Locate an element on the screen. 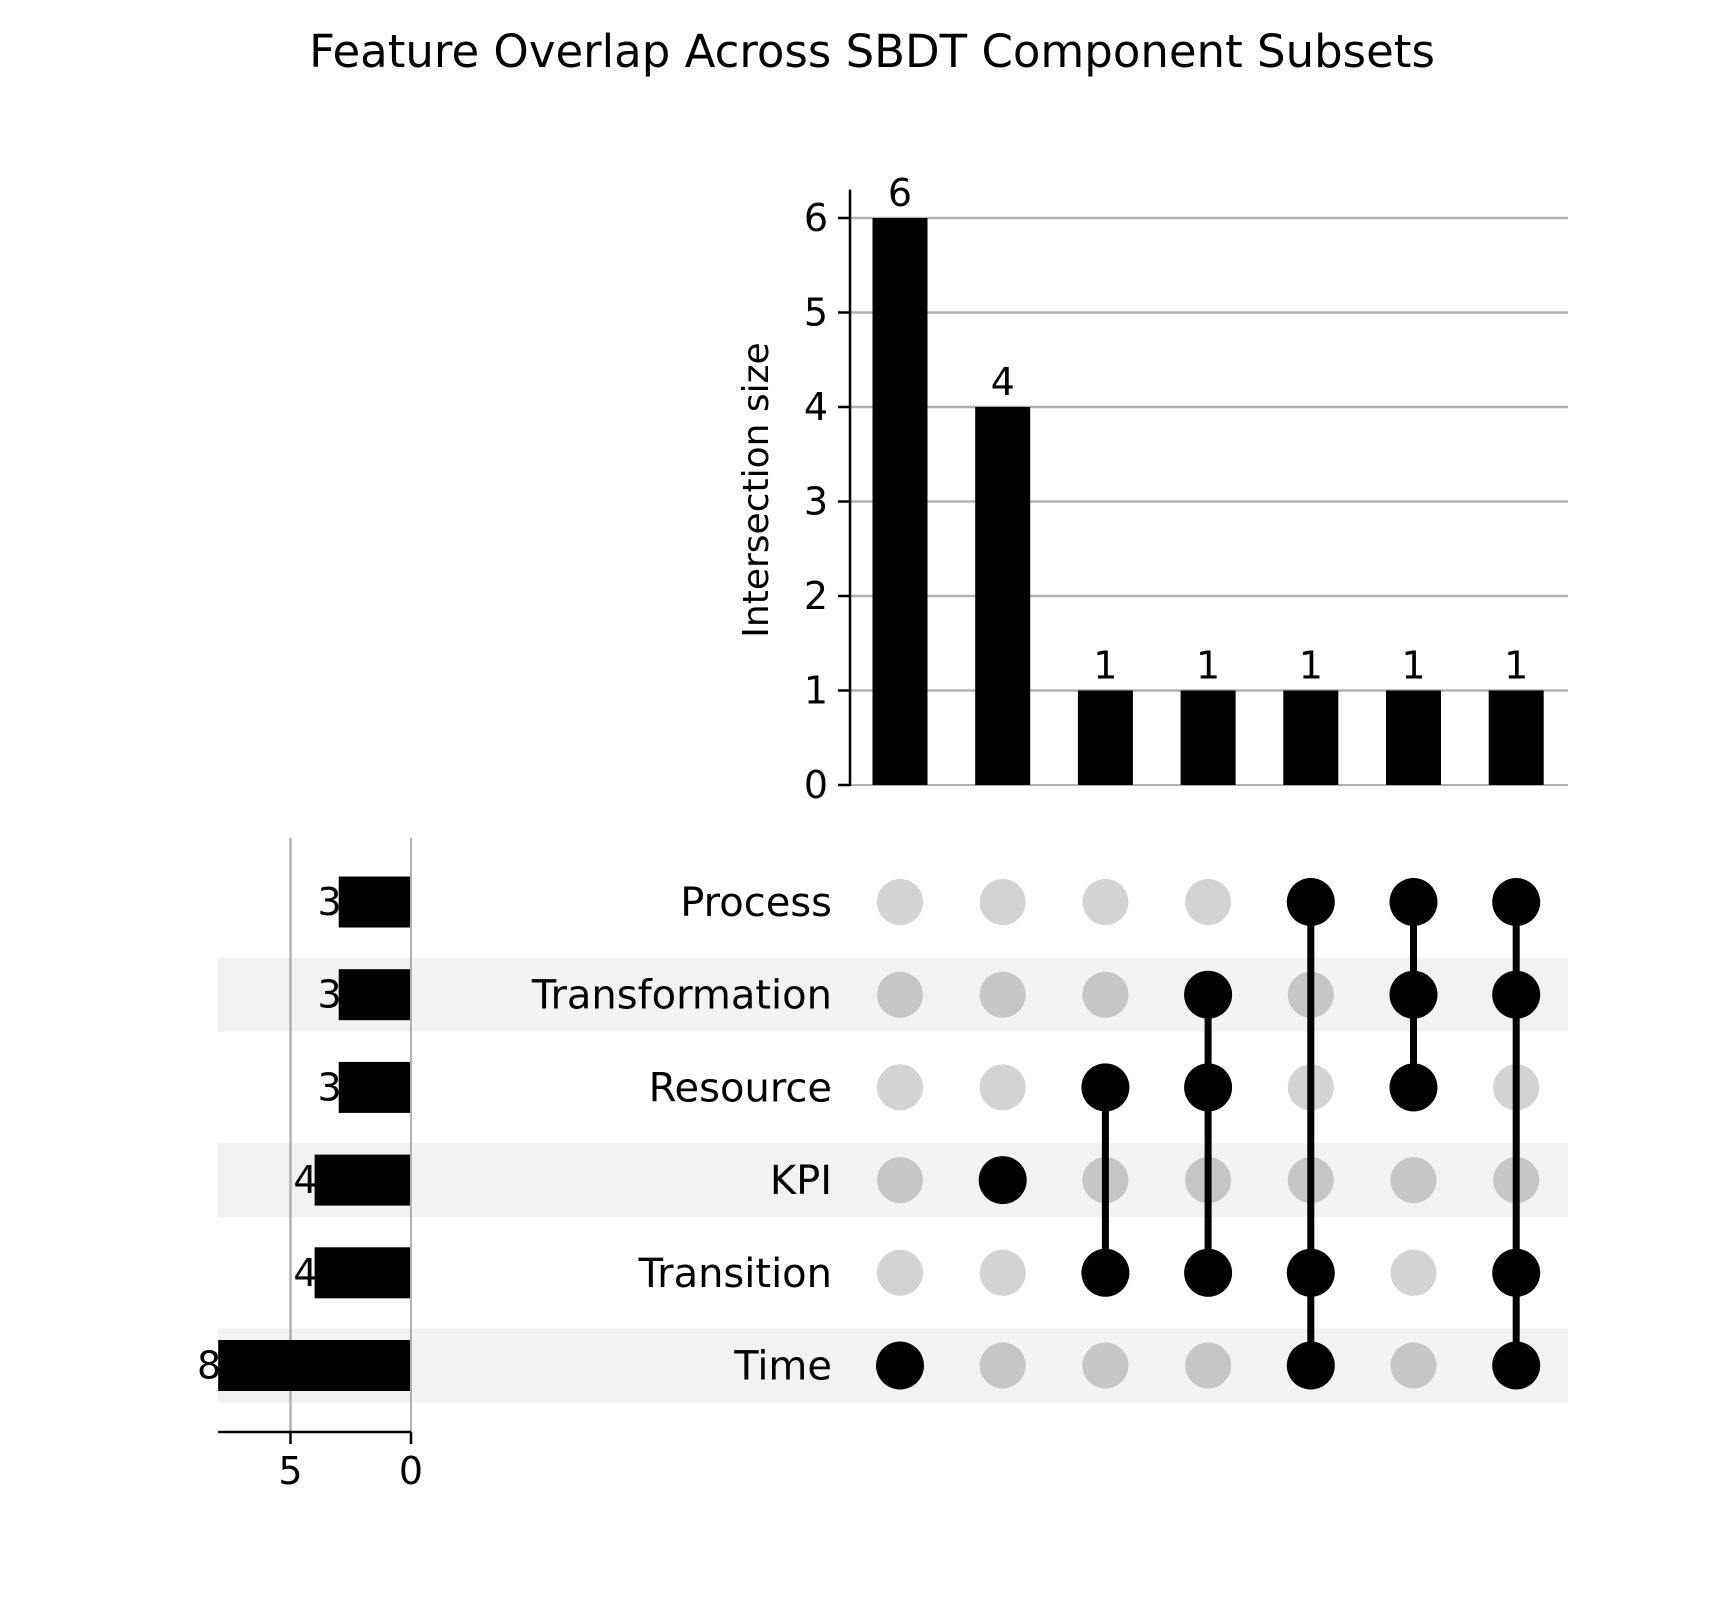 The image size is (1733, 1599). set-size-bars: 3 3 3 4 4 8 is located at coordinates (304, 1135).